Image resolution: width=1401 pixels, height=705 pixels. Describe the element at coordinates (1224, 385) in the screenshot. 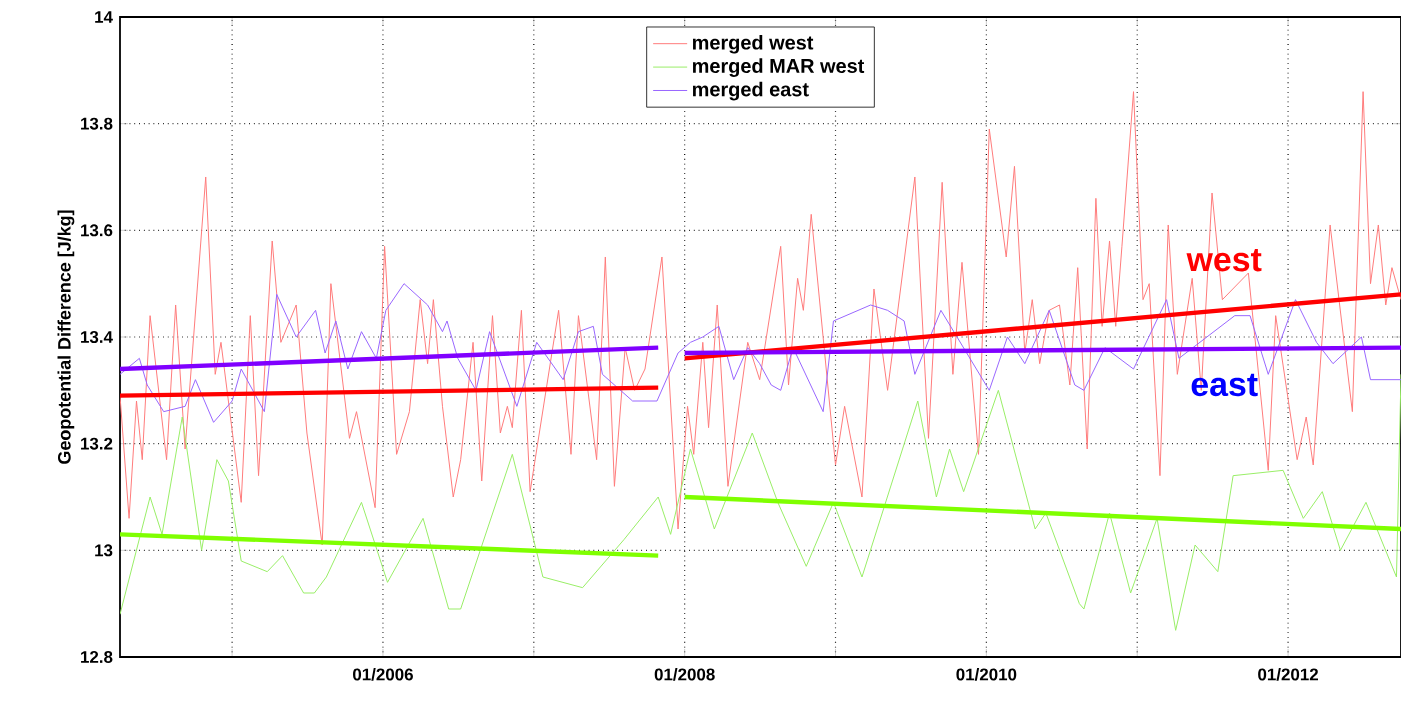

I see `annotation: east` at that location.